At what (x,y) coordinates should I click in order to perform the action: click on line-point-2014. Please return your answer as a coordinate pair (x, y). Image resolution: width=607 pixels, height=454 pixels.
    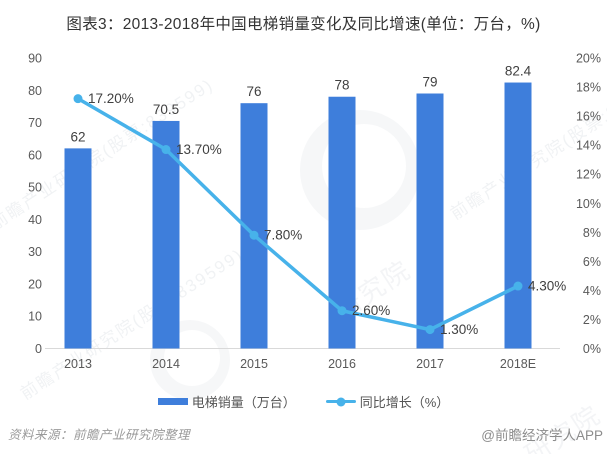
    Looking at the image, I should click on (166, 150).